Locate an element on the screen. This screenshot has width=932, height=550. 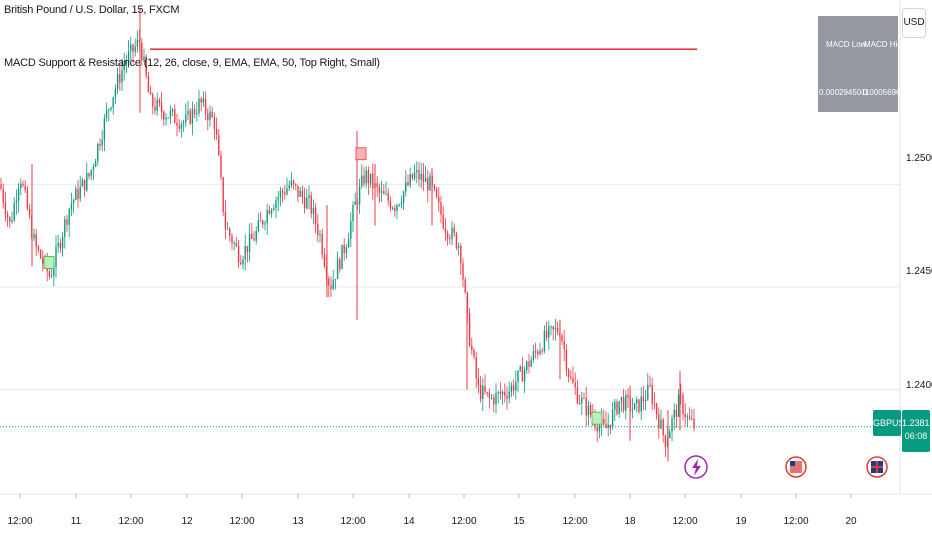
time-label: 15 is located at coordinates (519, 521).